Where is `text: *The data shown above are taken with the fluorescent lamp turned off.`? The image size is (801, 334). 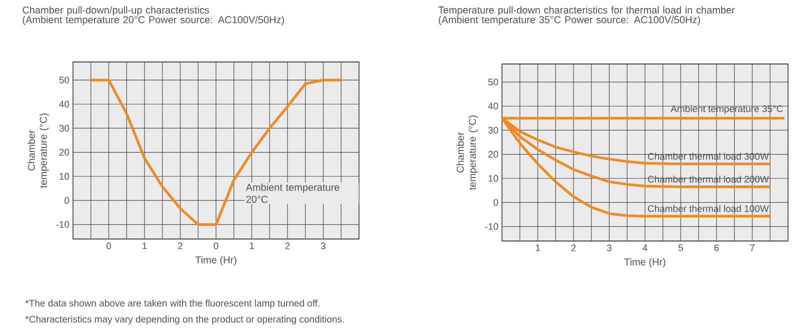
text: *The data shown above are taken with the fluorescent lamp turned off. is located at coordinates (172, 304).